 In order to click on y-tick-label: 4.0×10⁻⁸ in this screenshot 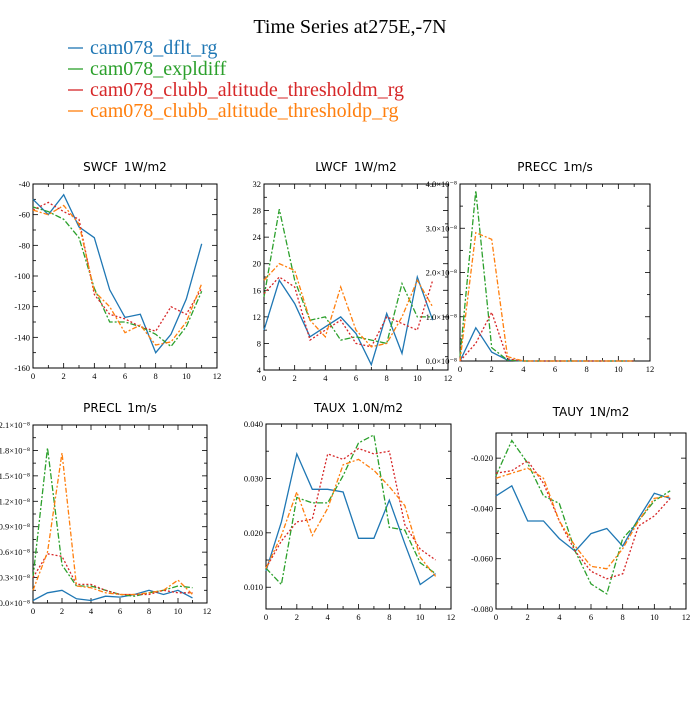, I will do `click(441, 184)`.